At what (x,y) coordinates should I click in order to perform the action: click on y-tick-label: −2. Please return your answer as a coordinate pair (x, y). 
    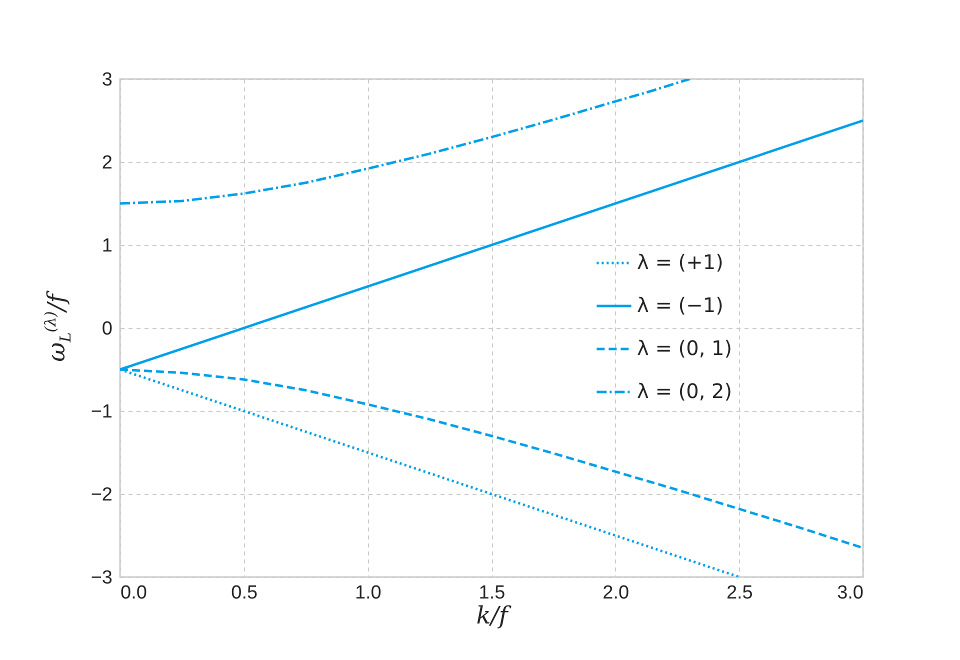
    Looking at the image, I should click on (101, 495).